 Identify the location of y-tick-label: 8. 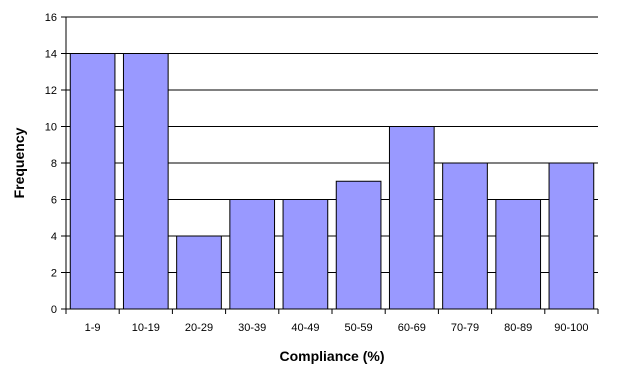
(54, 164).